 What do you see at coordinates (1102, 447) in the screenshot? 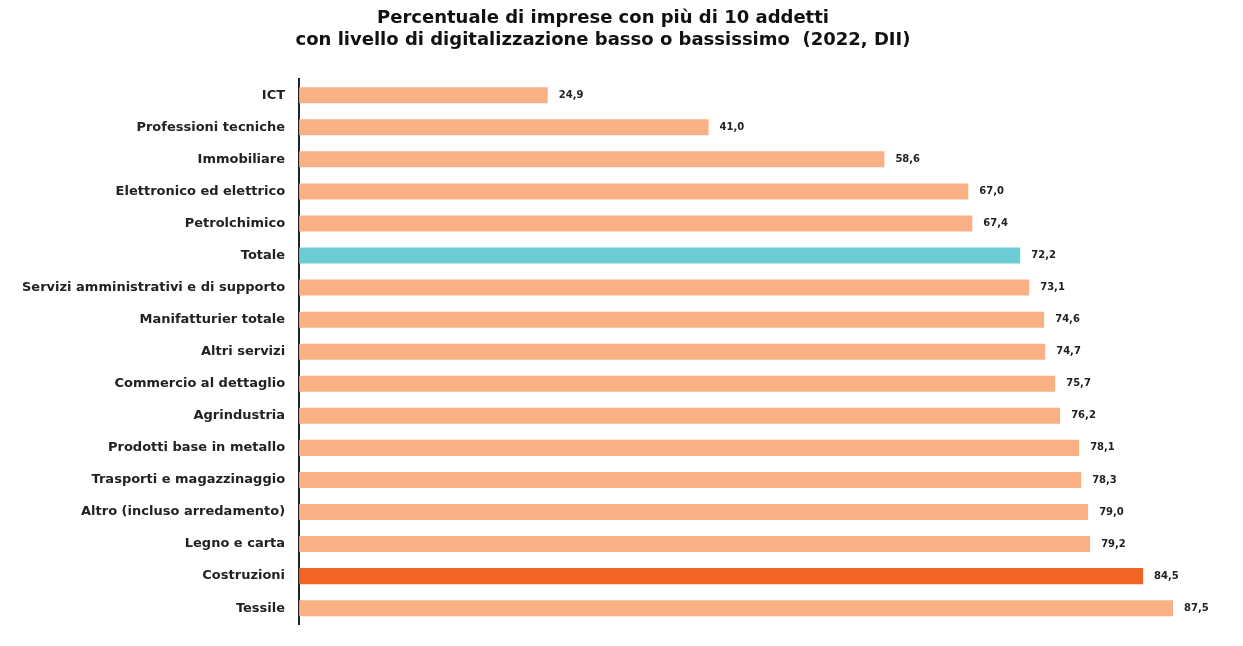
I see `data-label: 78,1` at bounding box center [1102, 447].